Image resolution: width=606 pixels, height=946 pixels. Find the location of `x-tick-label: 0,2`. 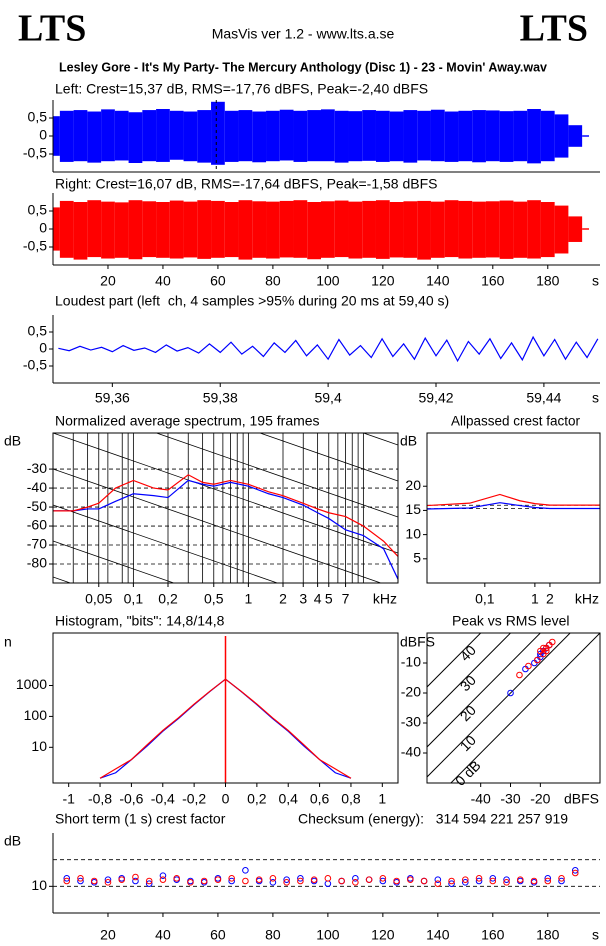

x-tick-label: 0,2 is located at coordinates (257, 799).